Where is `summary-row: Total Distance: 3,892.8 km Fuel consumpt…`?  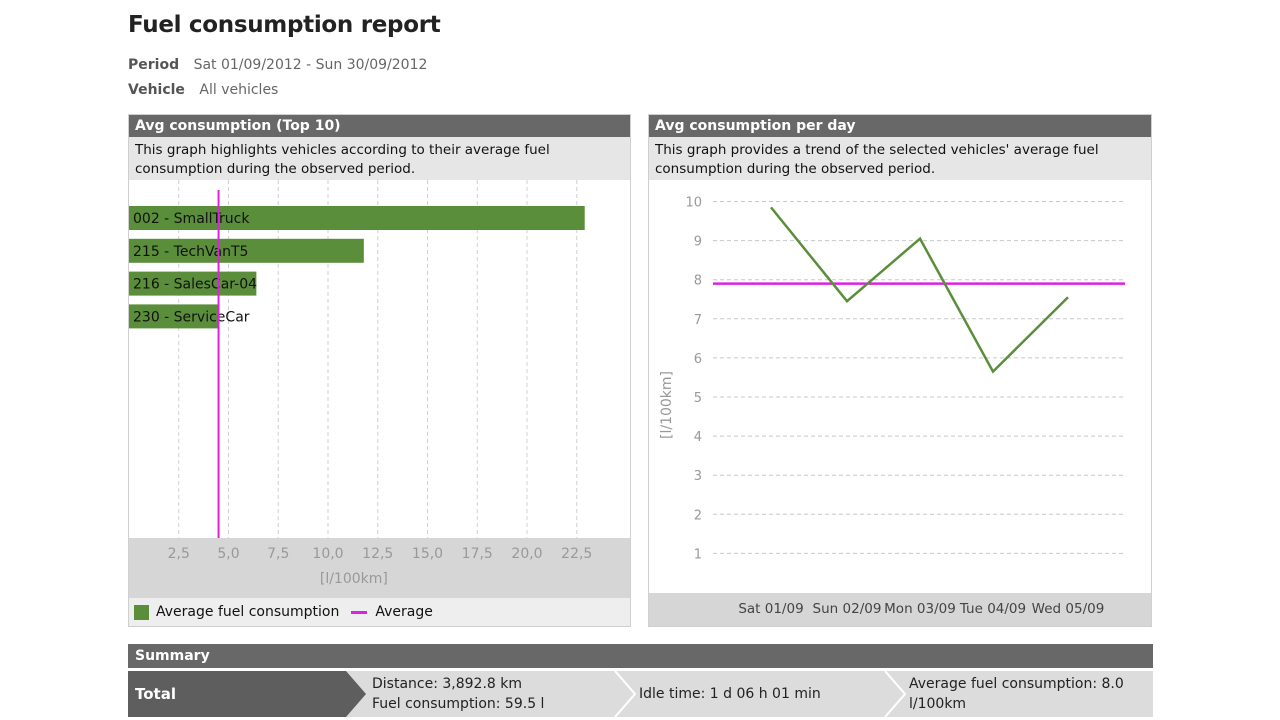 summary-row: Total Distance: 3,892.8 km Fuel consumpt… is located at coordinates (640, 694).